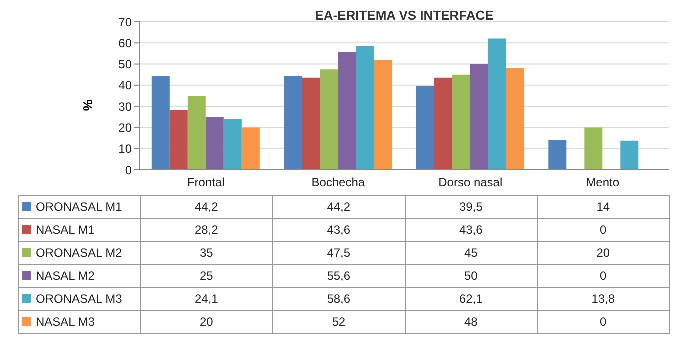 This screenshot has height=337, width=676. Describe the element at coordinates (206, 253) in the screenshot. I see `data-label: 35` at that location.